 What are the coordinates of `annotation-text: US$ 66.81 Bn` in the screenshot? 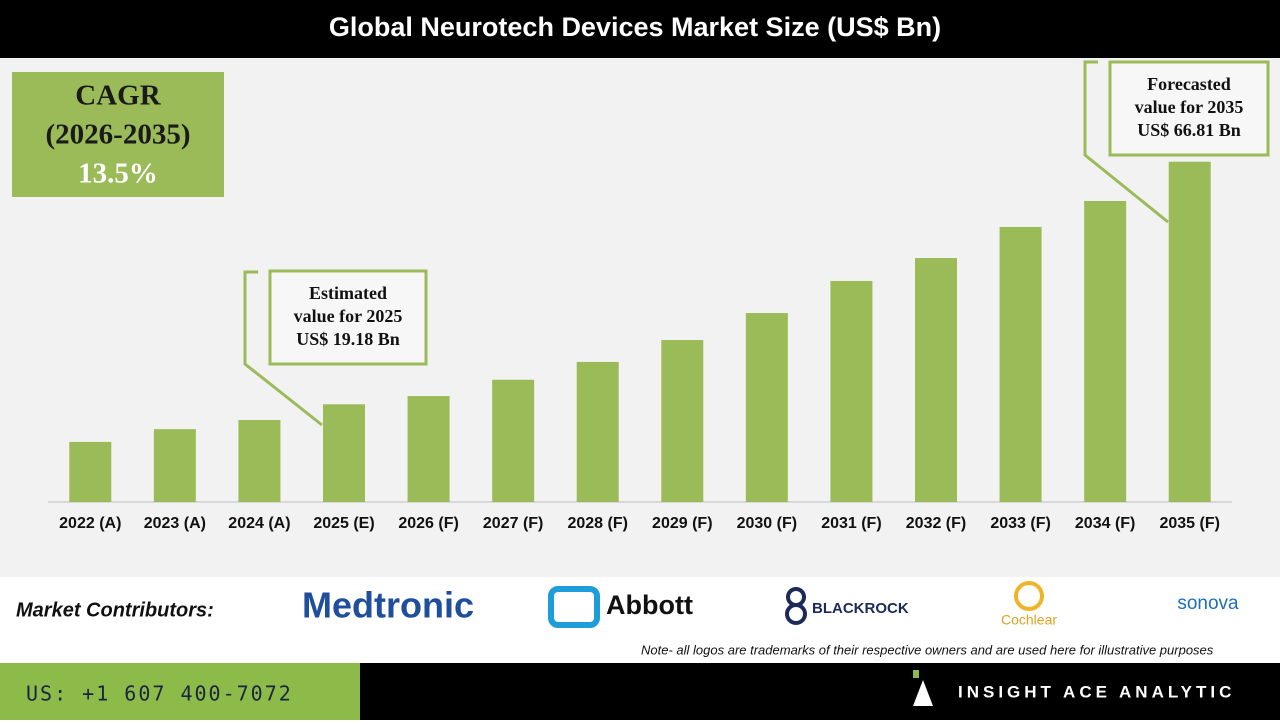 It's located at (1189, 130).